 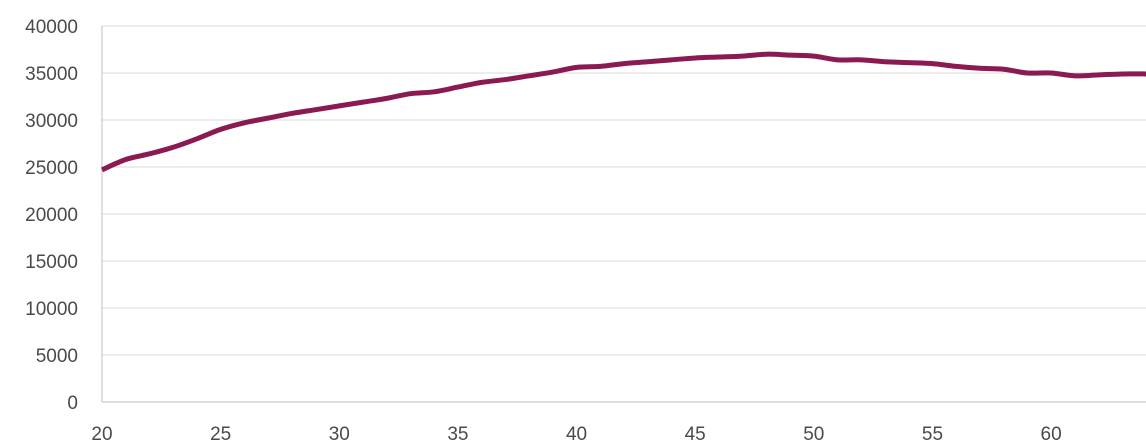 What do you see at coordinates (695, 434) in the screenshot?
I see `x-tick-label: 45` at bounding box center [695, 434].